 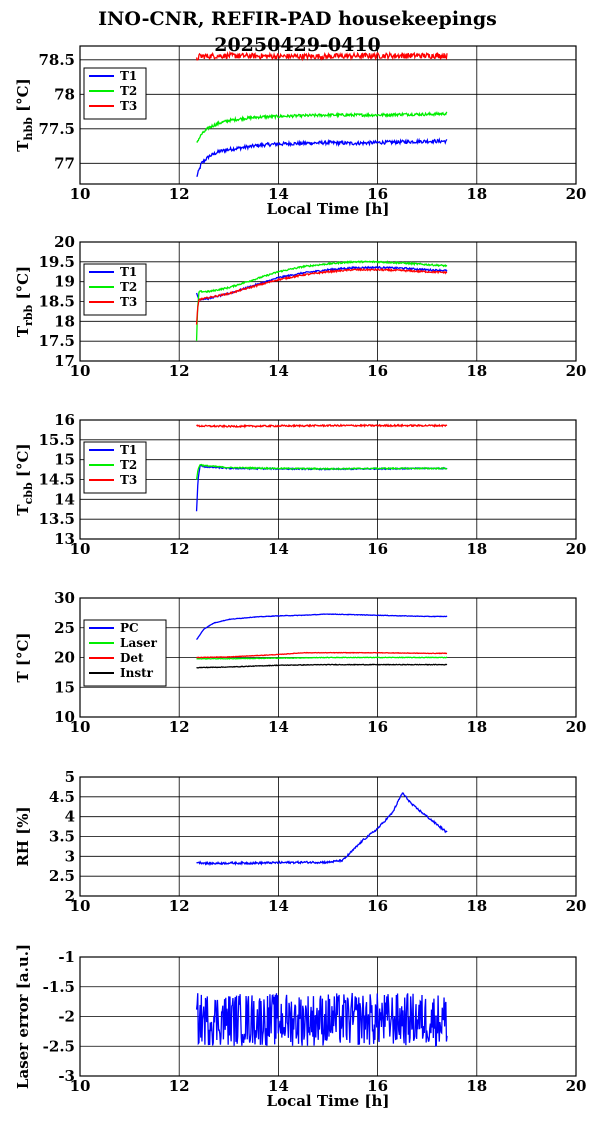 What do you see at coordinates (132, 658) in the screenshot?
I see `legend-label: Det` at bounding box center [132, 658].